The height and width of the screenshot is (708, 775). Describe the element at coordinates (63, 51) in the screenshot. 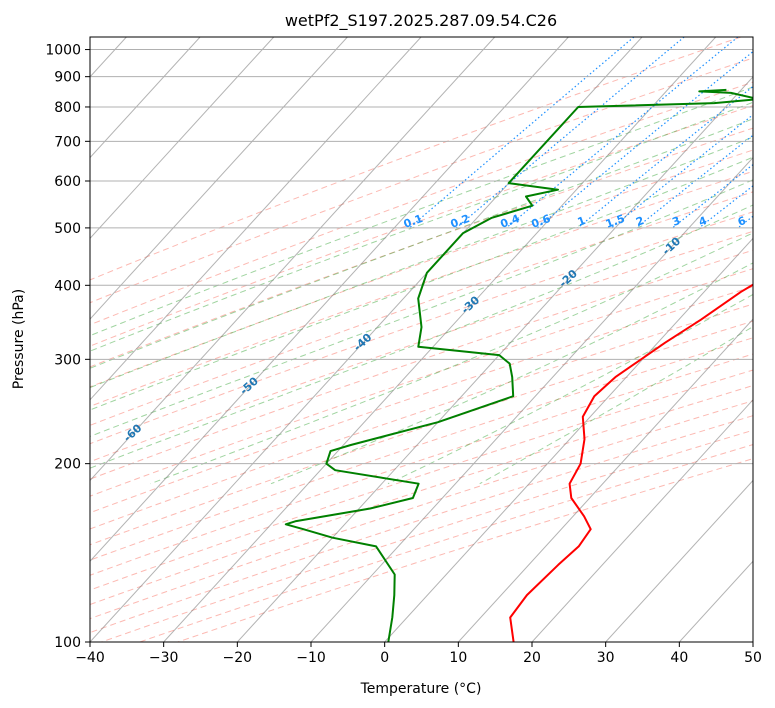

I see `y-tick-label: 1000` at that location.